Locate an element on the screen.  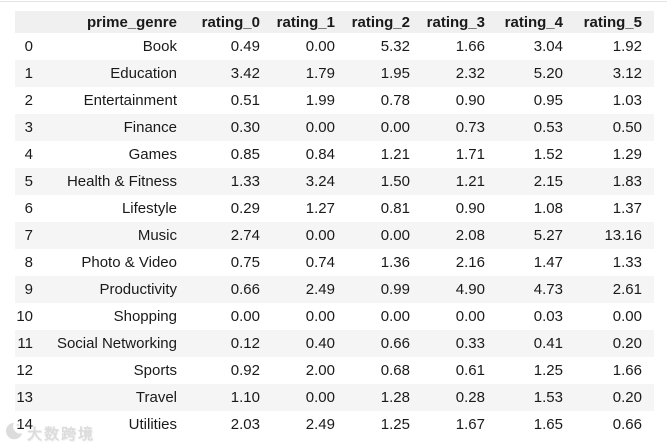
rating-value-cell: 1.33 is located at coordinates (627, 262).